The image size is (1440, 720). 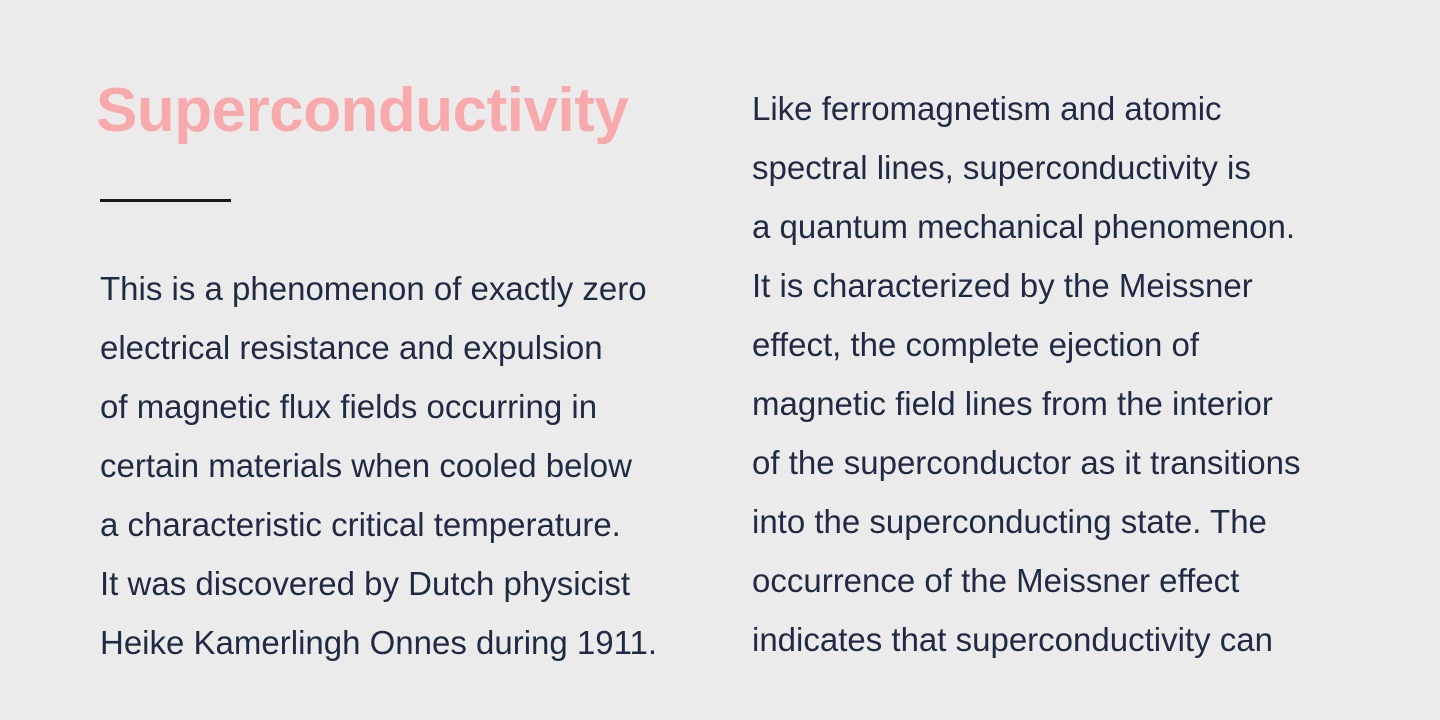 I want to click on text-line: It was discovered by Dutch physicist, so click(x=365, y=583).